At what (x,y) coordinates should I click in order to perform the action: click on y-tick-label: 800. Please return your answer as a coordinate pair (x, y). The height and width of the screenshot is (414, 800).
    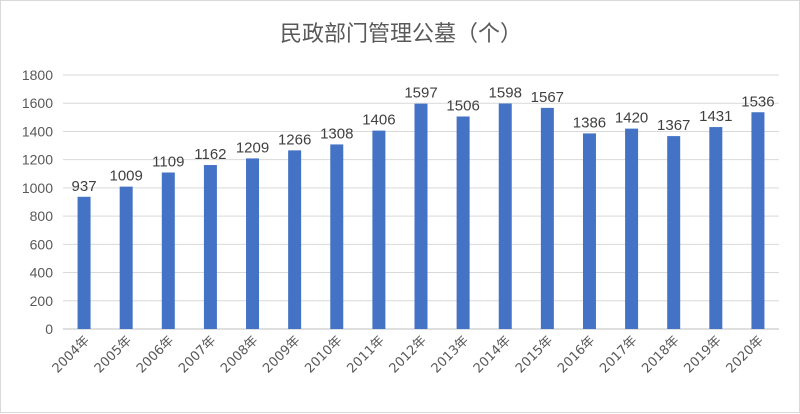
    Looking at the image, I should click on (42, 216).